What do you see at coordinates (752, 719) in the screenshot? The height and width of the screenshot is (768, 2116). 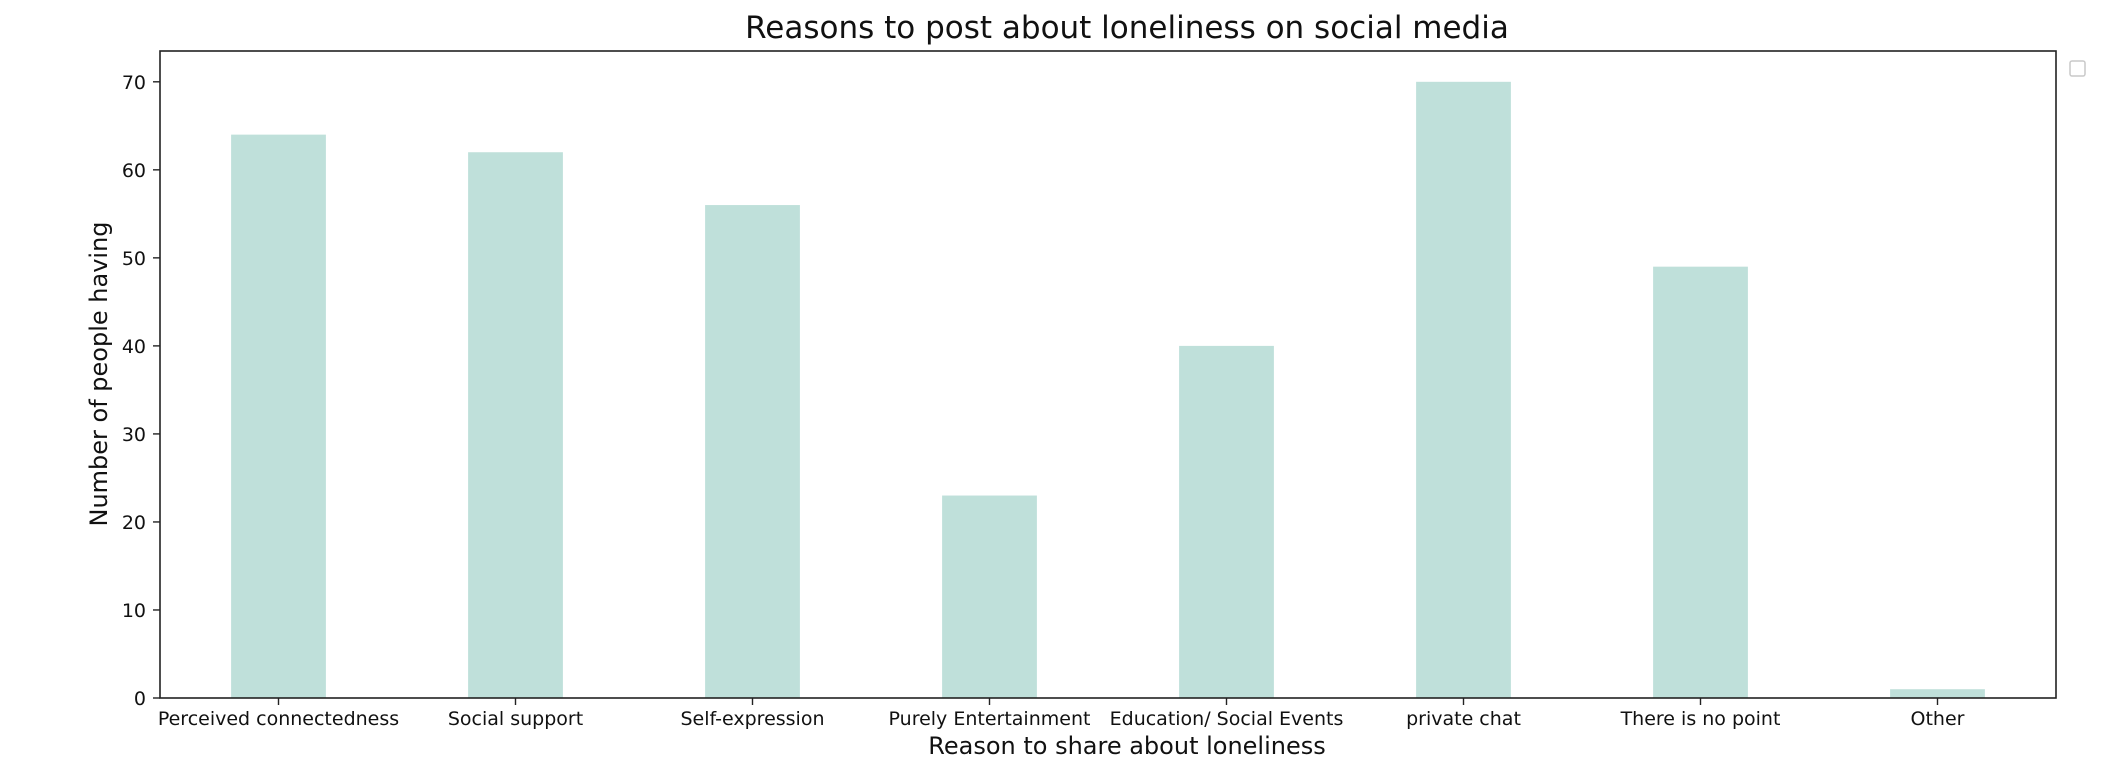 I see `x-tick-label-2: Self-expression` at bounding box center [752, 719].